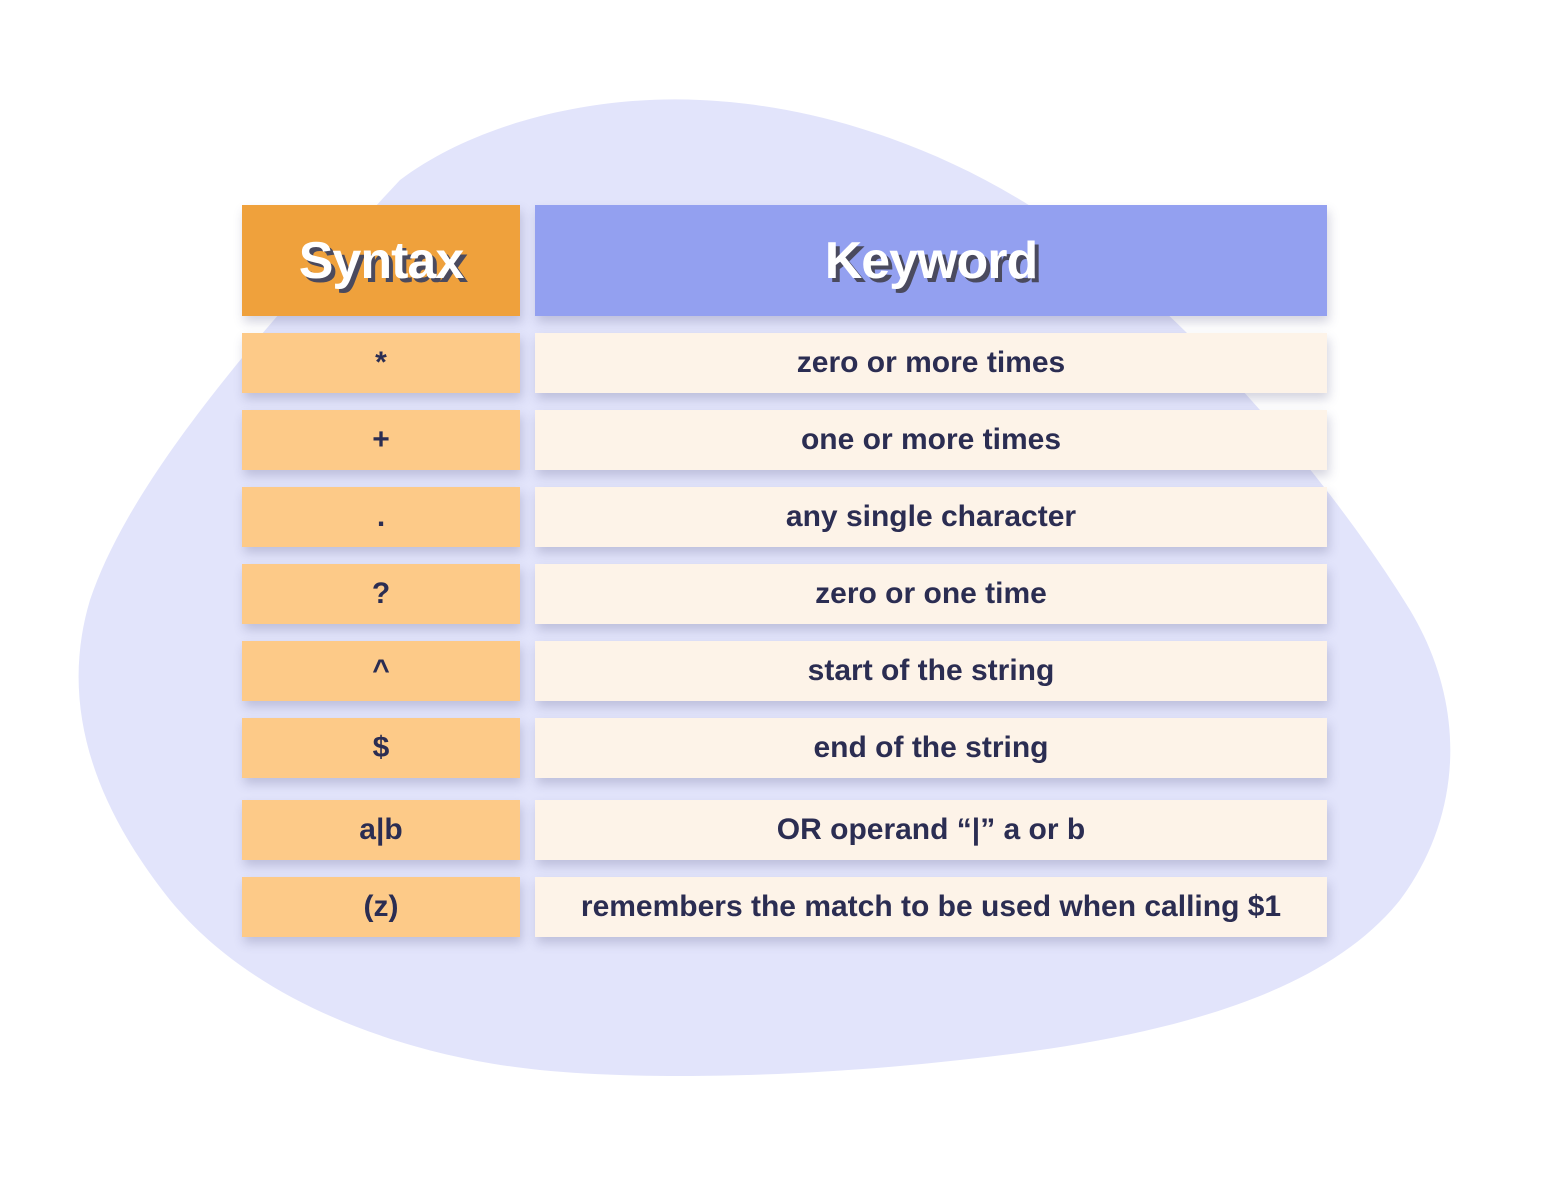  I want to click on keyword-cell: one or more times, so click(931, 440).